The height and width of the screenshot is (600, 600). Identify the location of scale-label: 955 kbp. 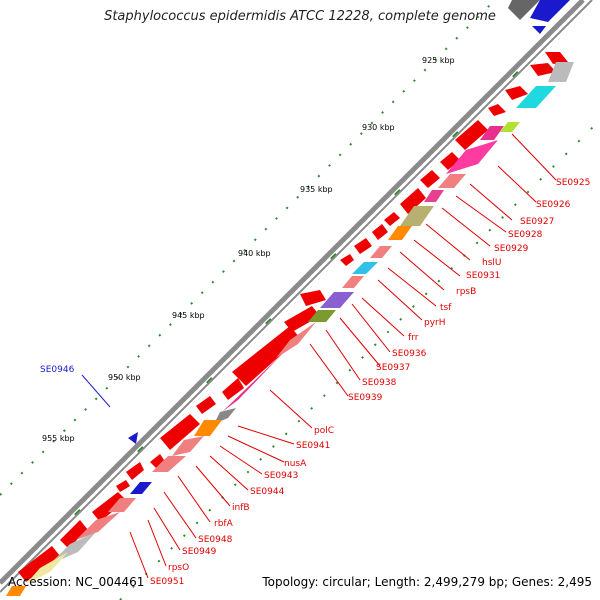
(58, 438).